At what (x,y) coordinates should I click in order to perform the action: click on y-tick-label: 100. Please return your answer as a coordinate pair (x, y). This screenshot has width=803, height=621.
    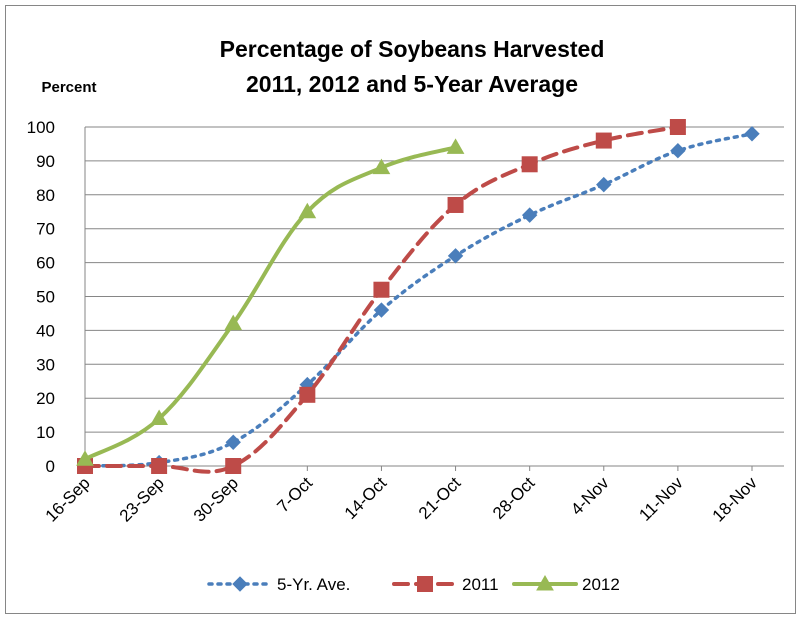
    Looking at the image, I should click on (41, 127).